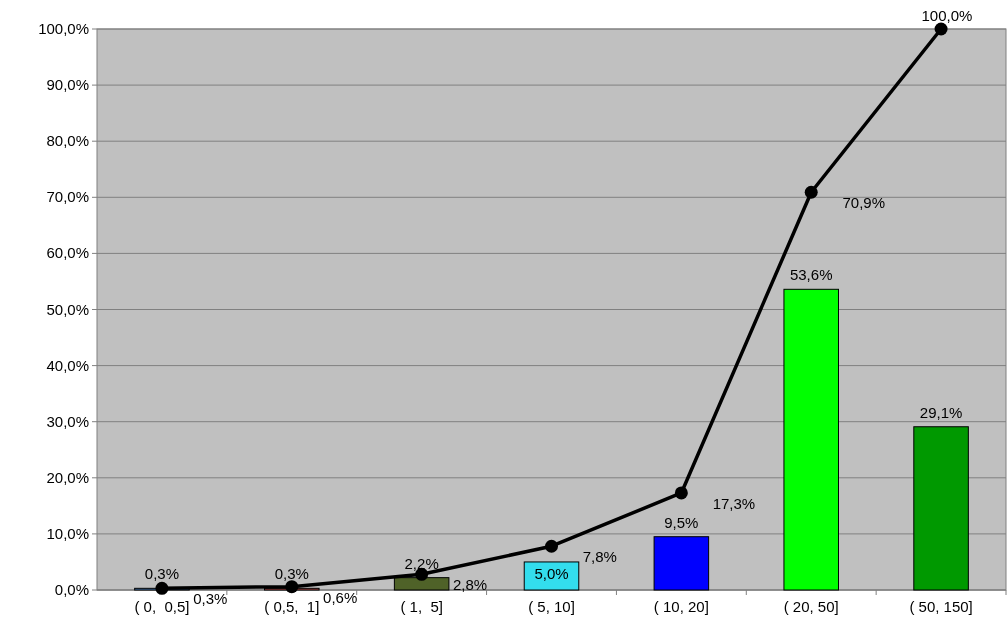  What do you see at coordinates (551, 606) in the screenshot?
I see `x-tick-label: ( 5, 10]` at bounding box center [551, 606].